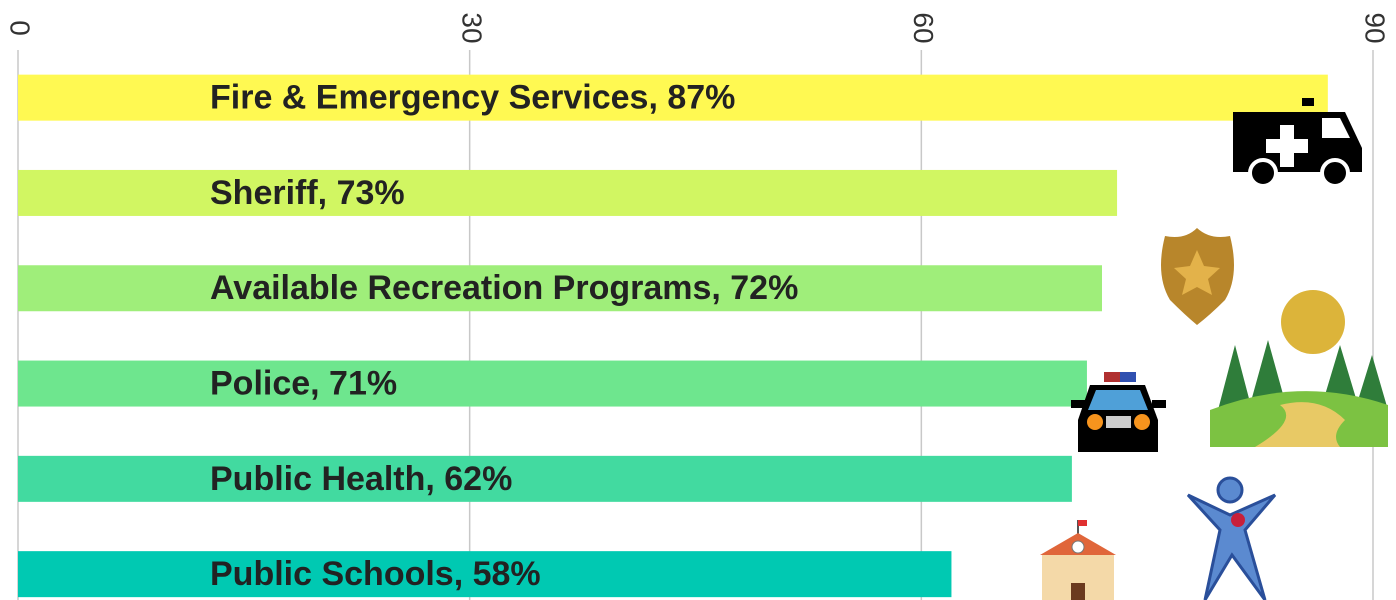 The height and width of the screenshot is (600, 1396). Describe the element at coordinates (504, 288) in the screenshot. I see `bar-label: Available Recreation Programs, 72%` at that location.